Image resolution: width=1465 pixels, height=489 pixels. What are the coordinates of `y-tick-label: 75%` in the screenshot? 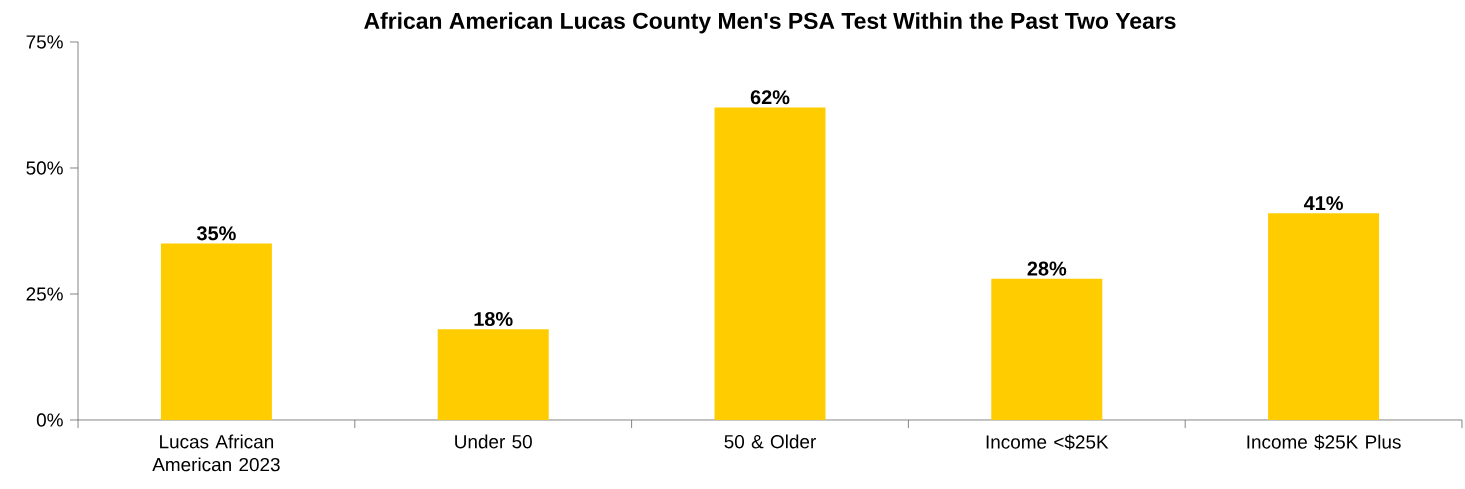 It's located at (44, 42).